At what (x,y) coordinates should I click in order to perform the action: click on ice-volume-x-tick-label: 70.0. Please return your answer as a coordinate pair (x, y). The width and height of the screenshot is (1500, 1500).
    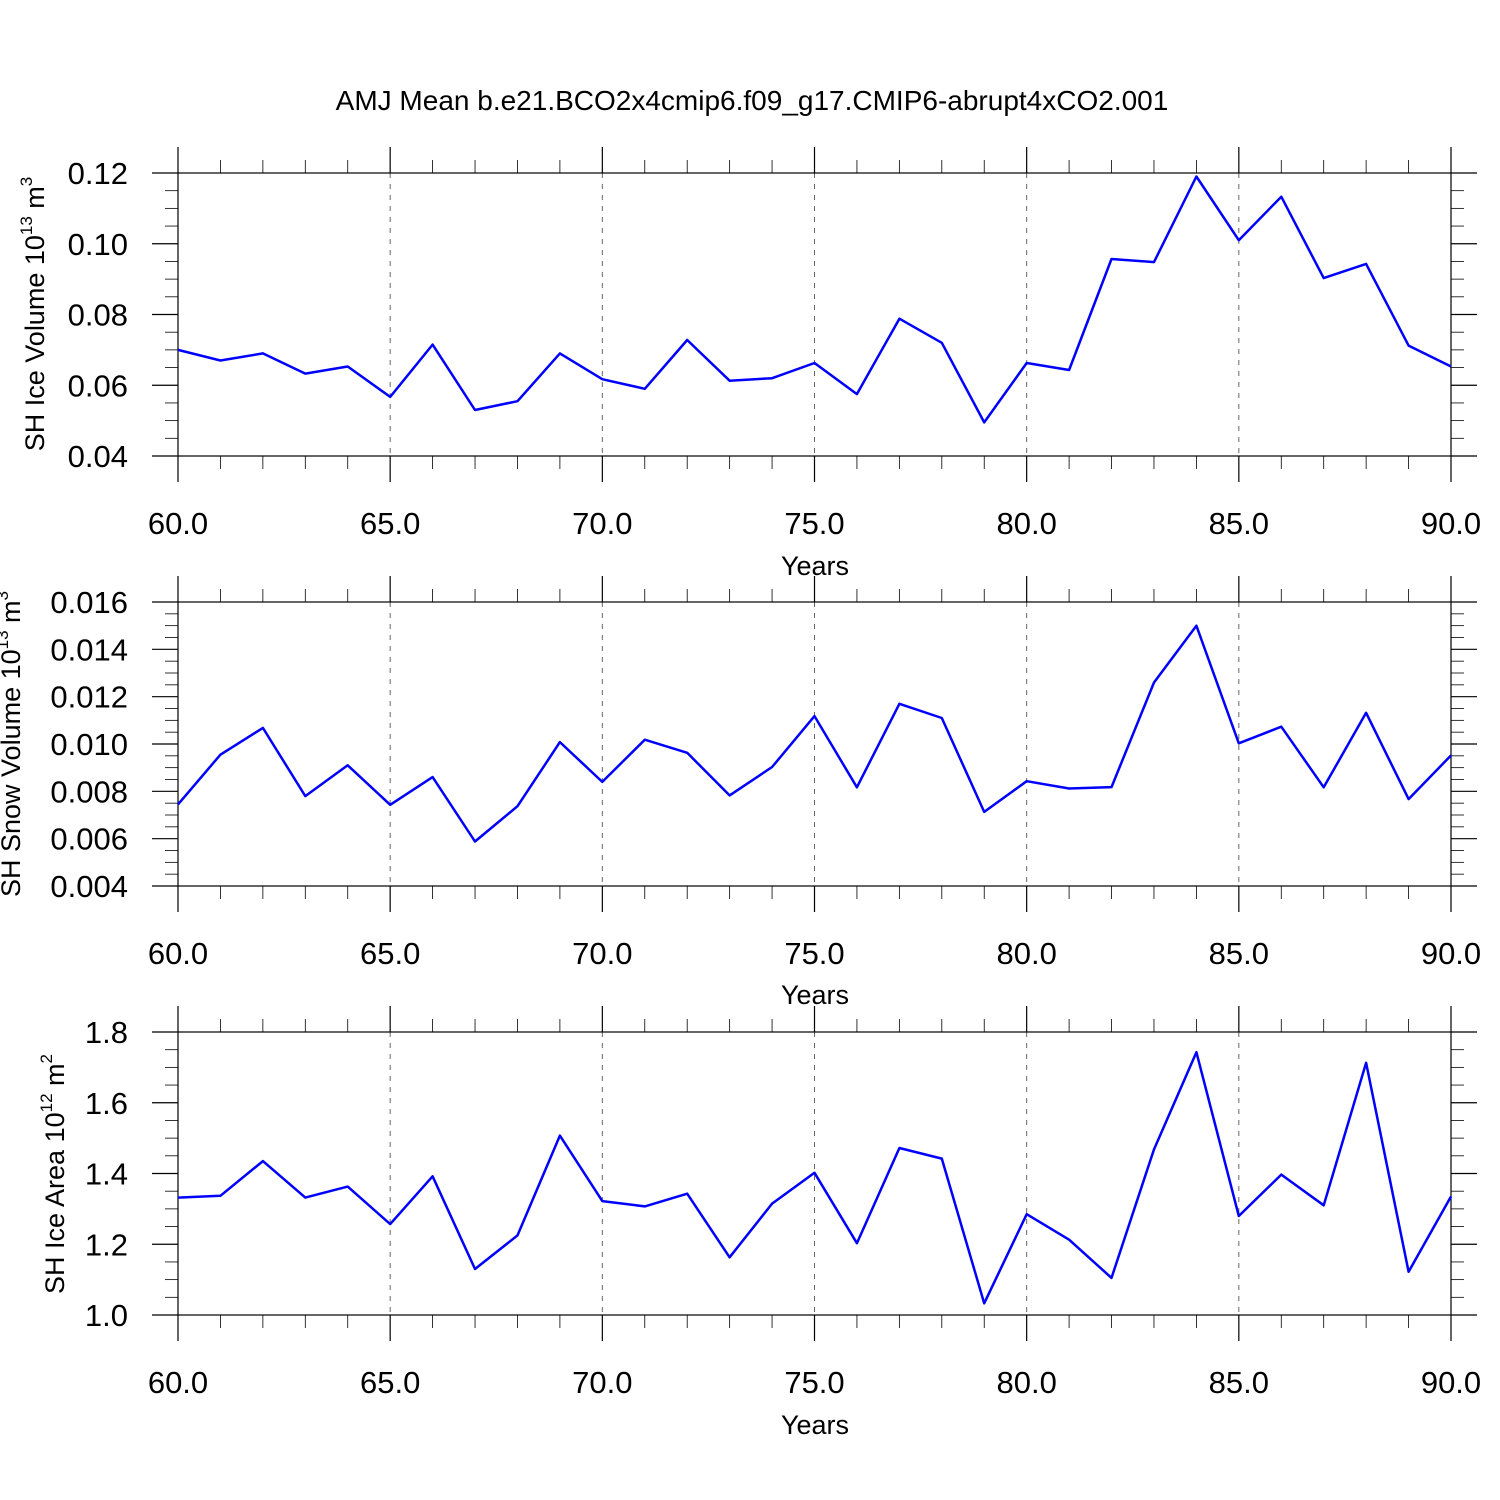
    Looking at the image, I should click on (602, 523).